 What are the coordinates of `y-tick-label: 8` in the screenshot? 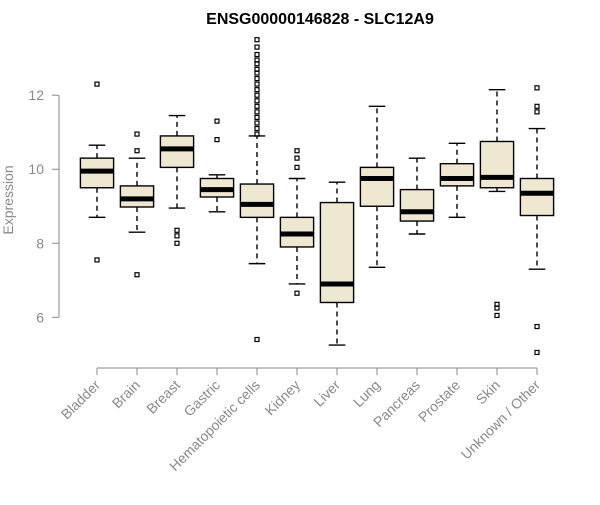 It's located at (40, 243).